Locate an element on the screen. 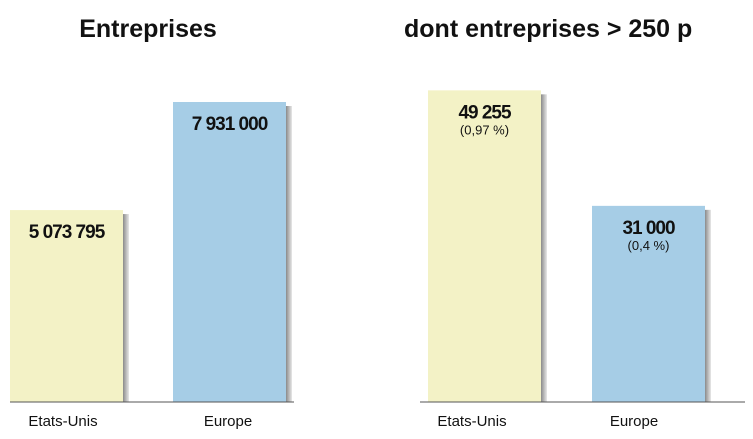 The image size is (753, 439). chart-2-category-label: Etats-Unis is located at coordinates (471, 421).